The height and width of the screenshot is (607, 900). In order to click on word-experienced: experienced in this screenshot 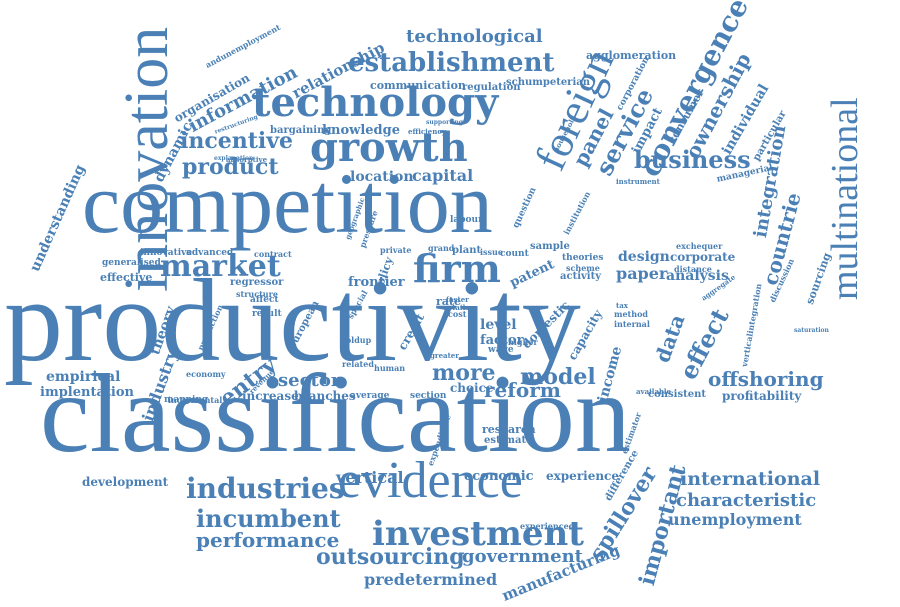, I will do `click(547, 526)`.